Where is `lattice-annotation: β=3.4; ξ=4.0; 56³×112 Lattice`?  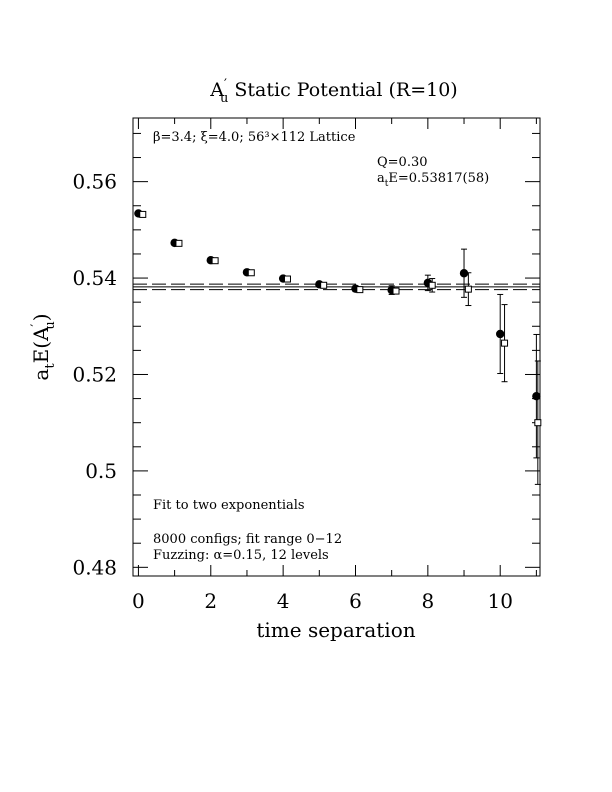 lattice-annotation: β=3.4; ξ=4.0; 56³×112 Lattice is located at coordinates (254, 137).